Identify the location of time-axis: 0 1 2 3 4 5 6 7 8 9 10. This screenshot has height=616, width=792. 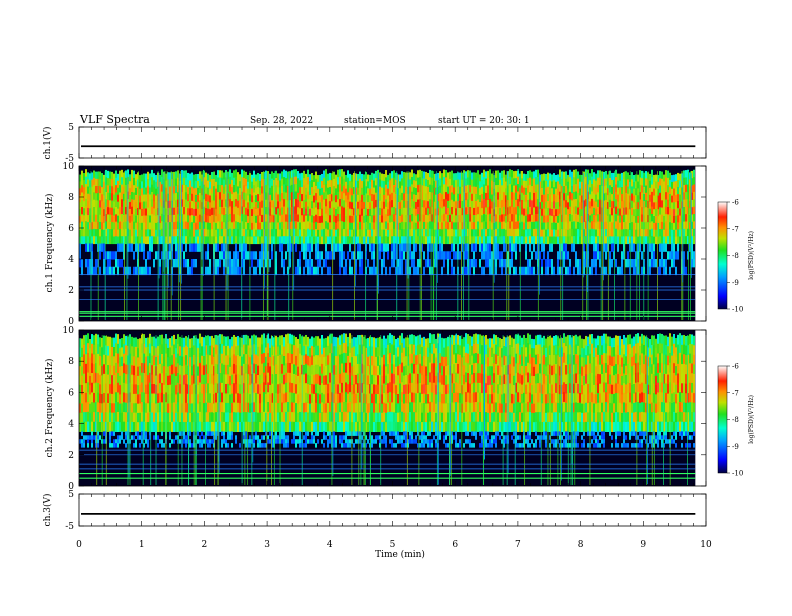
(394, 545).